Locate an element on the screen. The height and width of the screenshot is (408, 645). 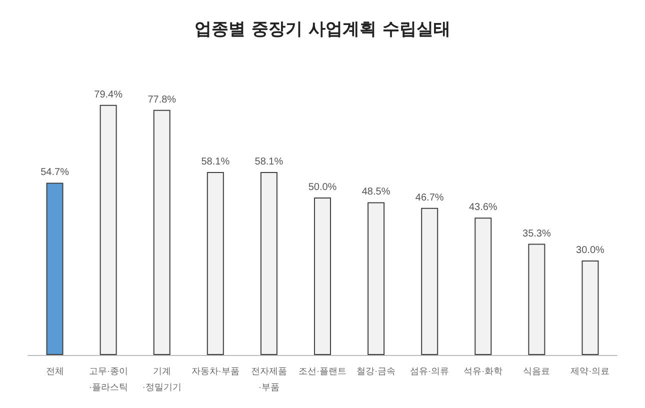
x-tick-label: 제약·의료 is located at coordinates (590, 371).